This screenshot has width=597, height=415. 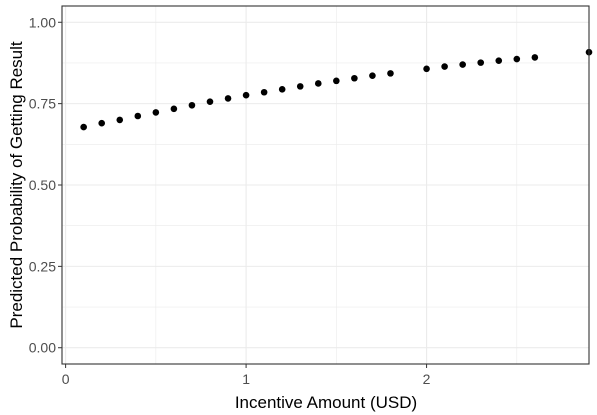 What do you see at coordinates (42, 185) in the screenshot?
I see `y-tick-label: 0.50` at bounding box center [42, 185].